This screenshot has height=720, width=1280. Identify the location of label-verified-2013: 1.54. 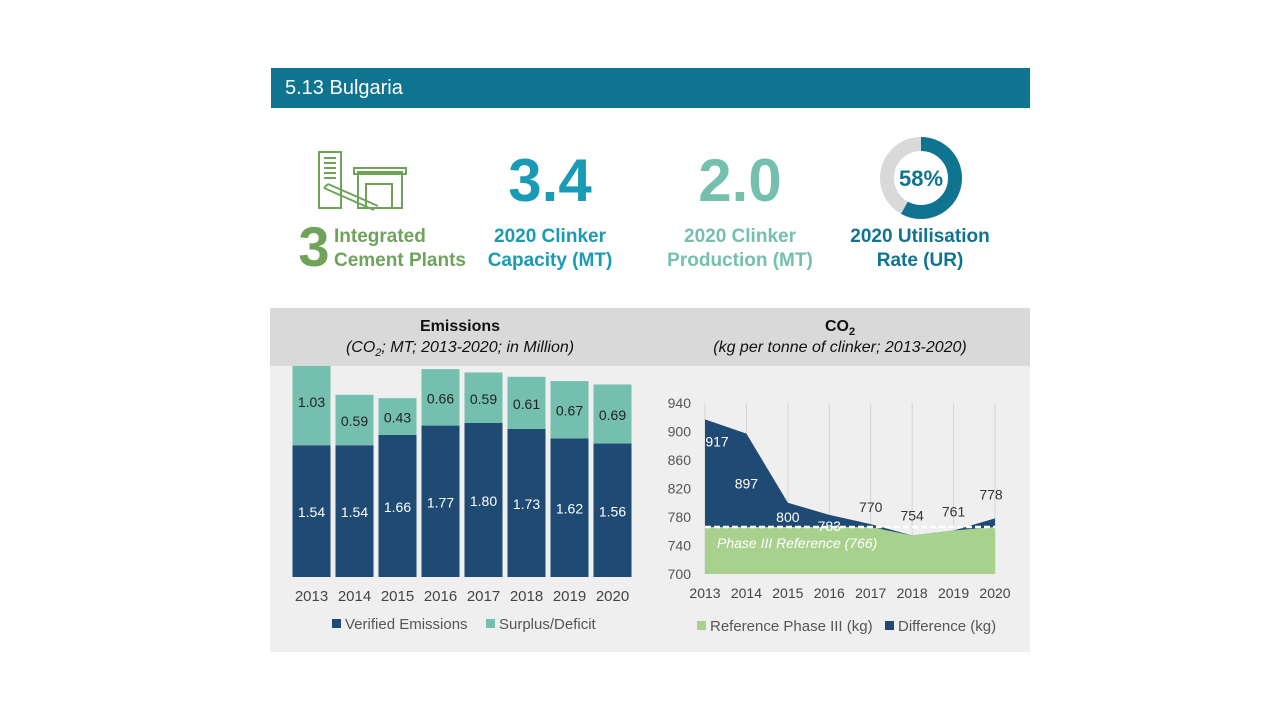
(311, 512).